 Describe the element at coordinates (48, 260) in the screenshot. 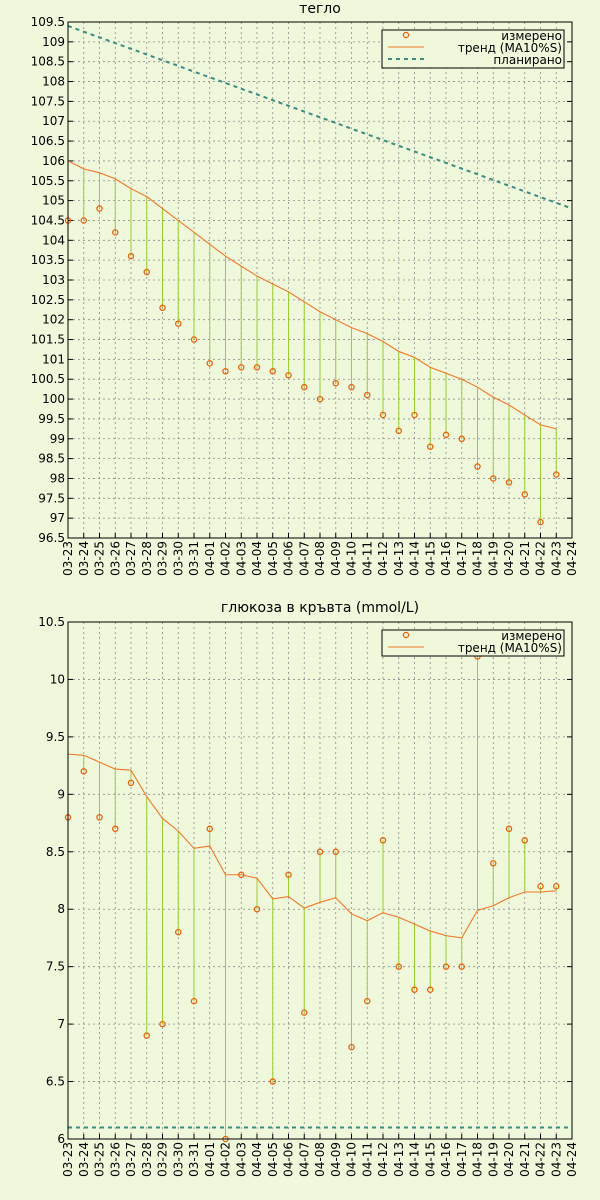

I see `y-tick-label: 103.5` at that location.